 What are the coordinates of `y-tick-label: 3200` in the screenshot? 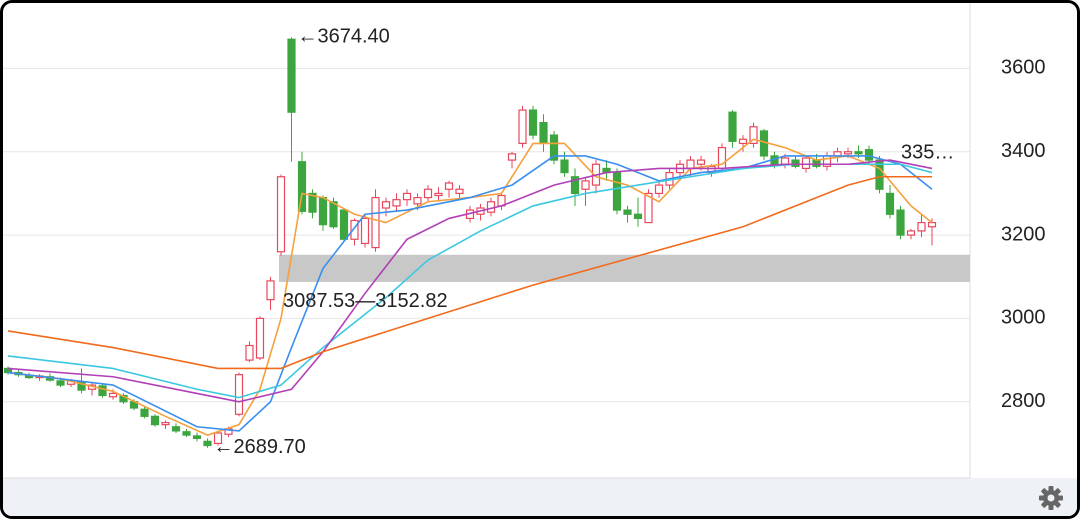 It's located at (1023, 234).